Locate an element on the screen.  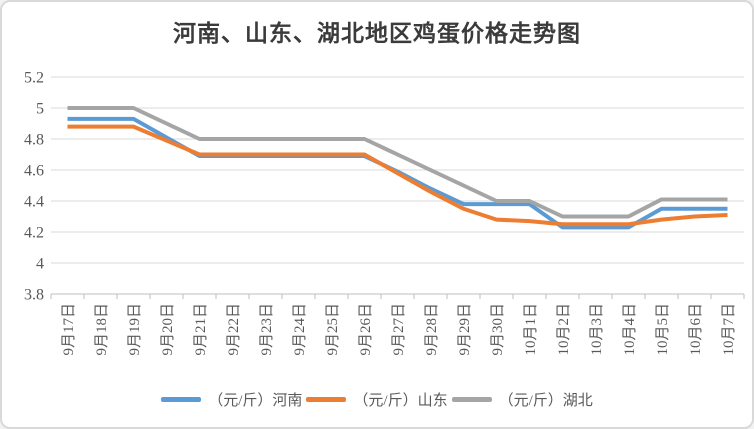
x-tick-label: 9月27日 is located at coordinates (399, 329).